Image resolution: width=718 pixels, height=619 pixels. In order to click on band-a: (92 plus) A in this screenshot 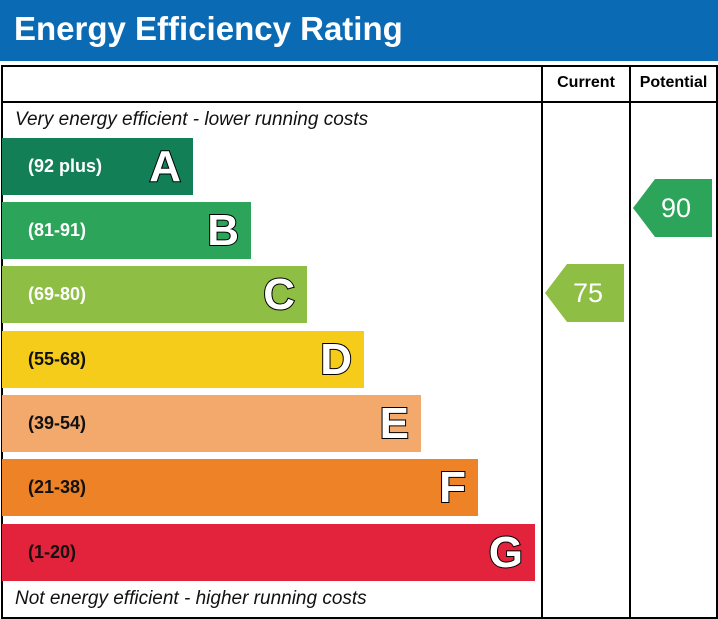, I will do `click(97, 166)`.